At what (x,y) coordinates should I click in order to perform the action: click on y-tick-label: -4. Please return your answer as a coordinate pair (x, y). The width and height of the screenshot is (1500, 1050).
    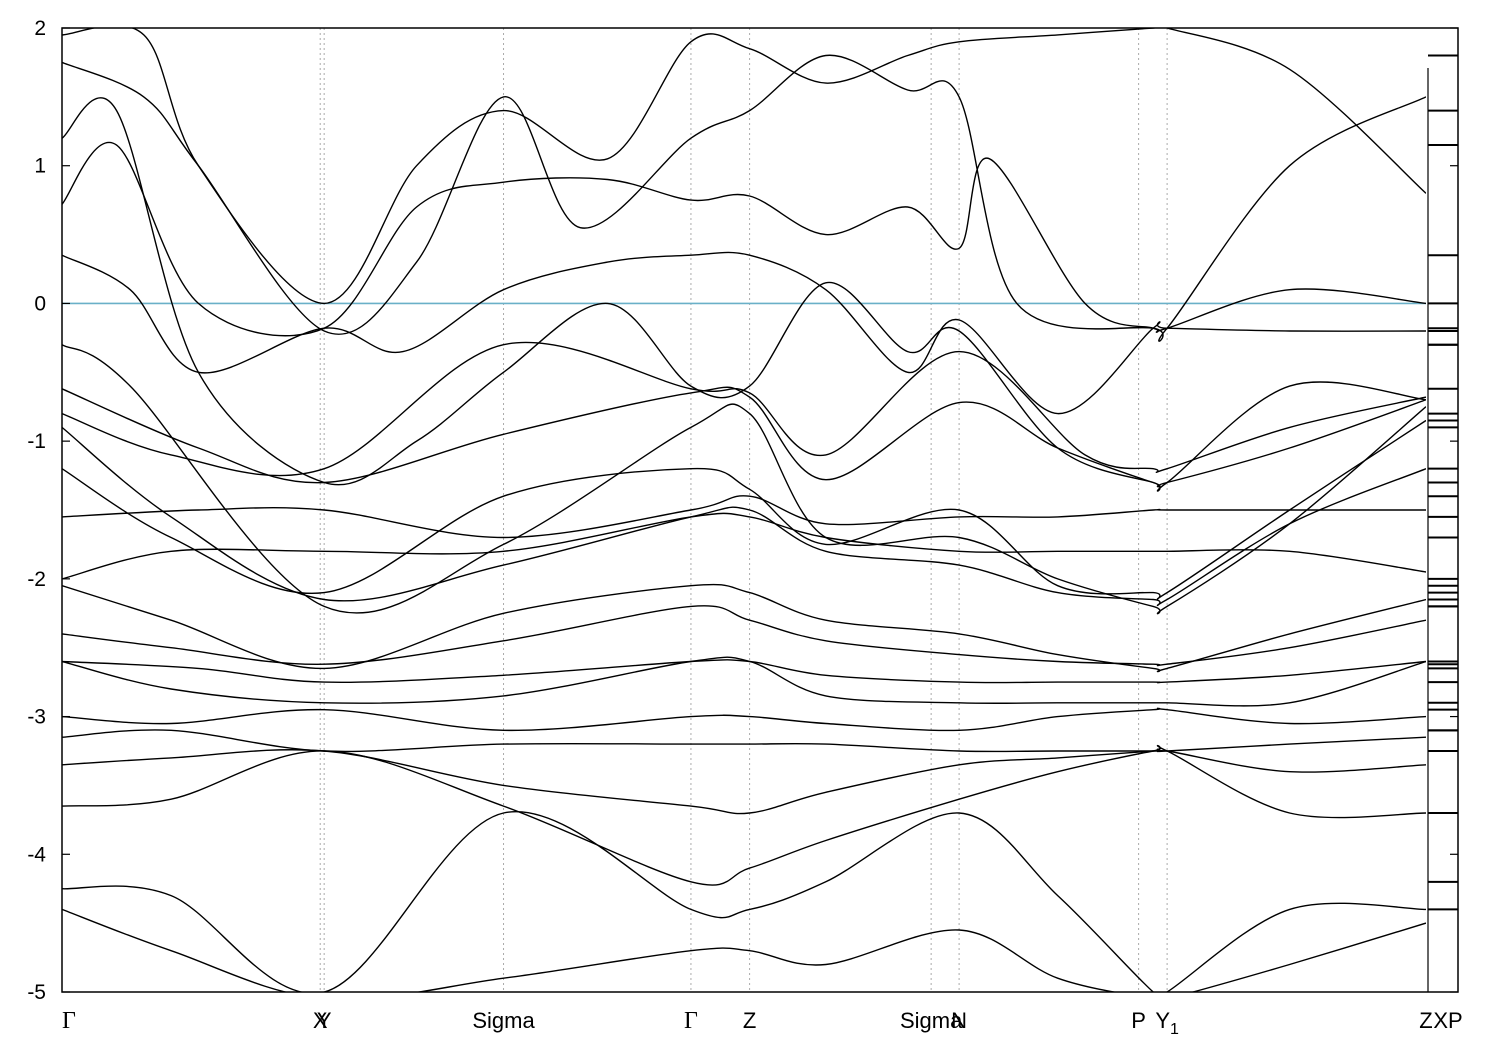
    Looking at the image, I should click on (36, 854).